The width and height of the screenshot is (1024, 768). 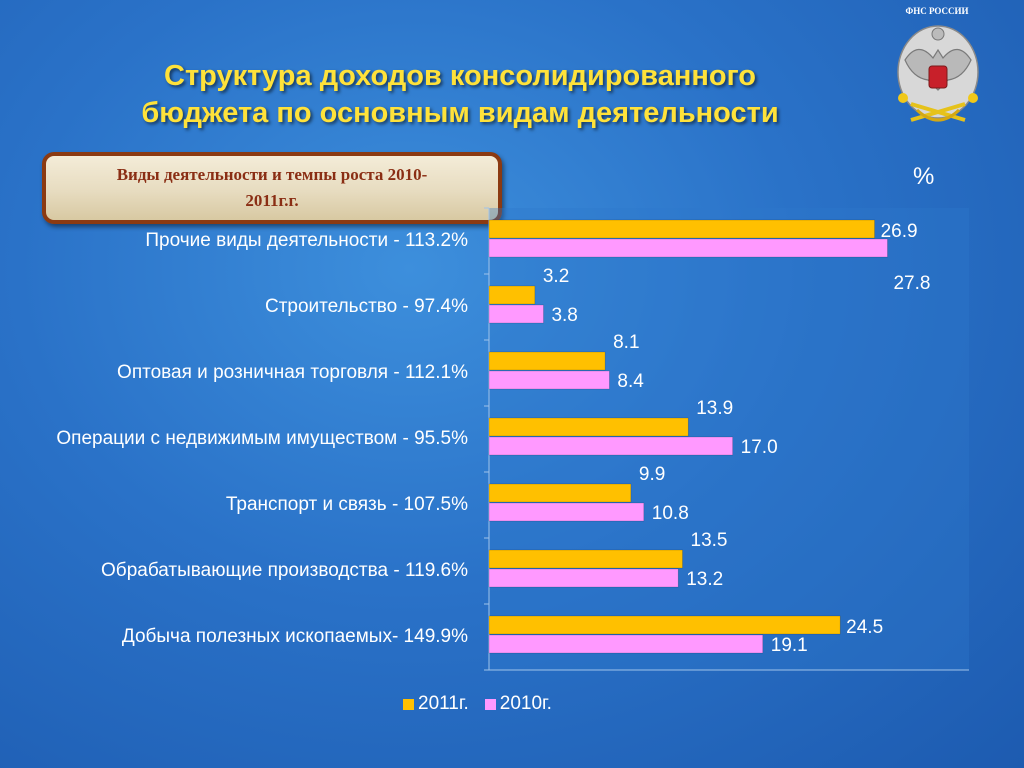 I want to click on box-line-1: Виды деятельности и темпы роста 2010-, so click(x=272, y=174).